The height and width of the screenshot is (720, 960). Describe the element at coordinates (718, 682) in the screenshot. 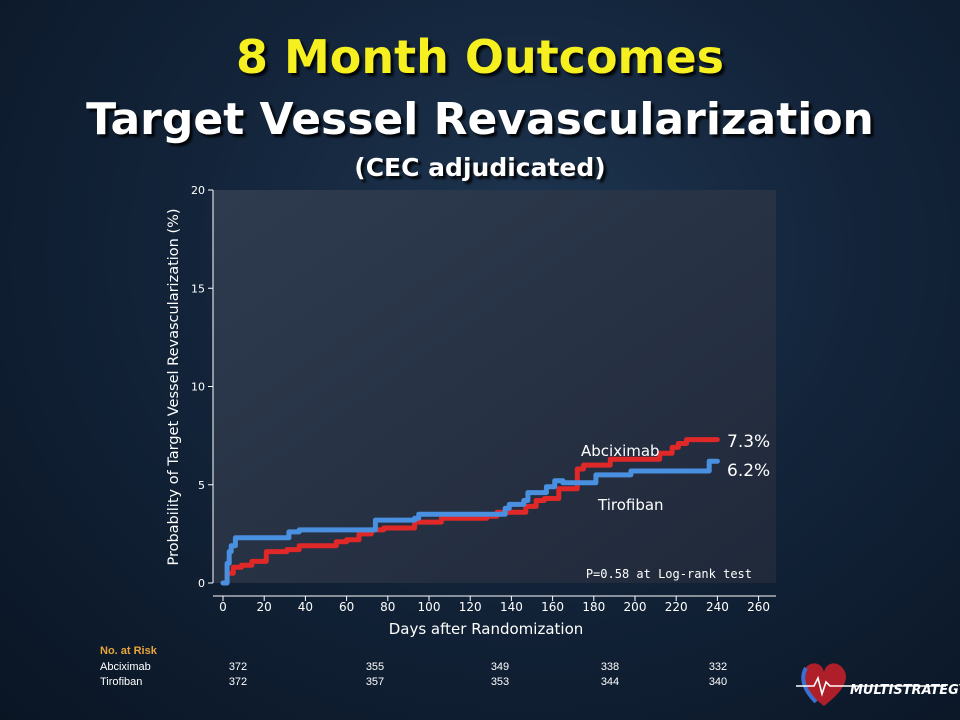

I see `at-risk-value: 340` at that location.